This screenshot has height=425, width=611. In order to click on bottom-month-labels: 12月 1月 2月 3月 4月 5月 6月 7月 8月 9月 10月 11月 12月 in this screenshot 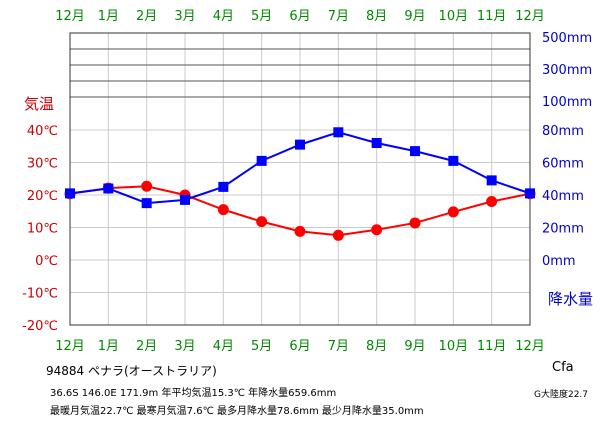, I will do `click(300, 346)`.